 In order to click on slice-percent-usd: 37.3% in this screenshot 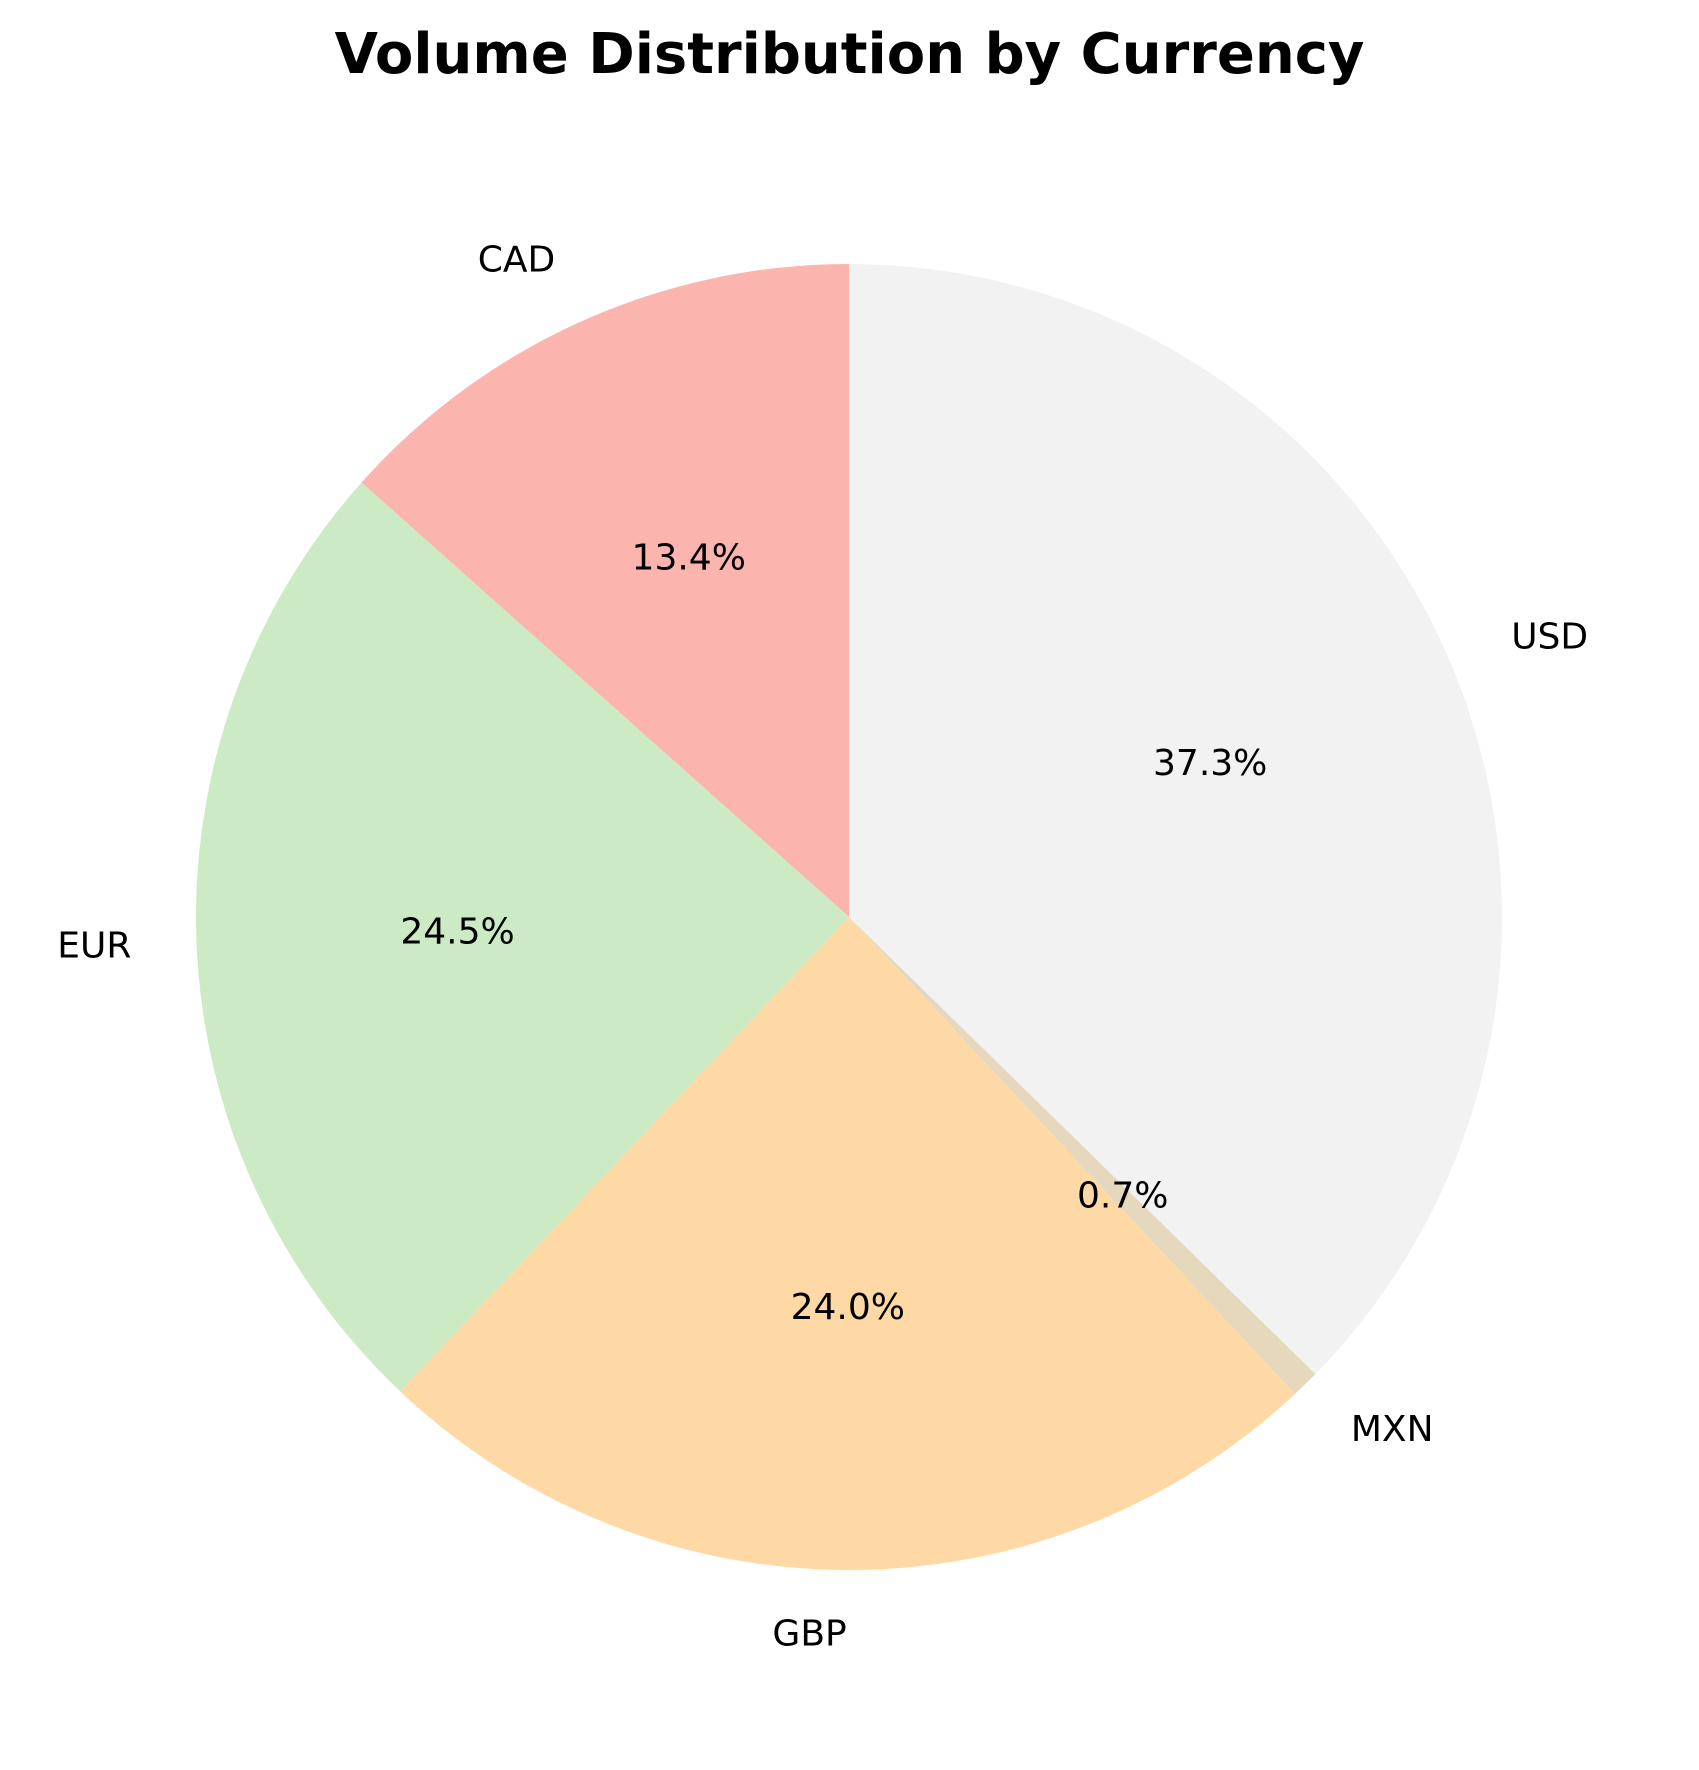, I will do `click(1210, 763)`.